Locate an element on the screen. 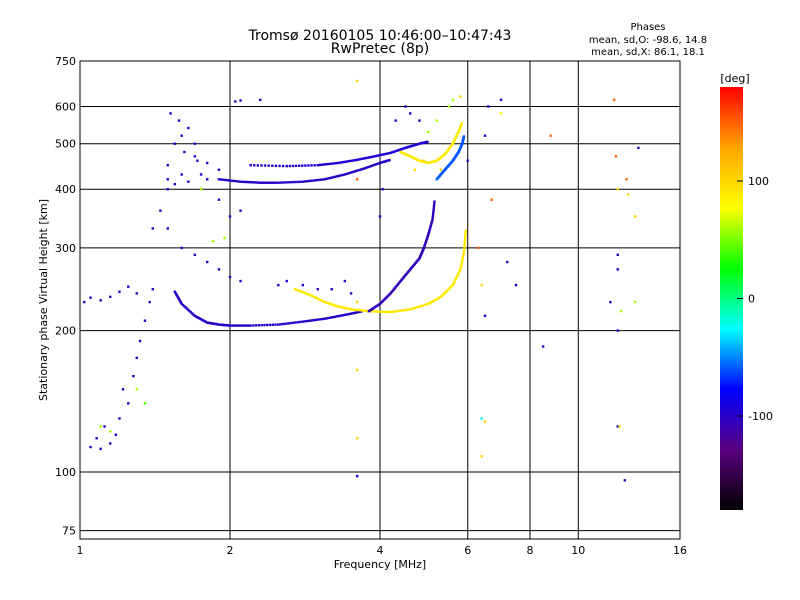  y-tick-label: 75 is located at coordinates (69, 531).